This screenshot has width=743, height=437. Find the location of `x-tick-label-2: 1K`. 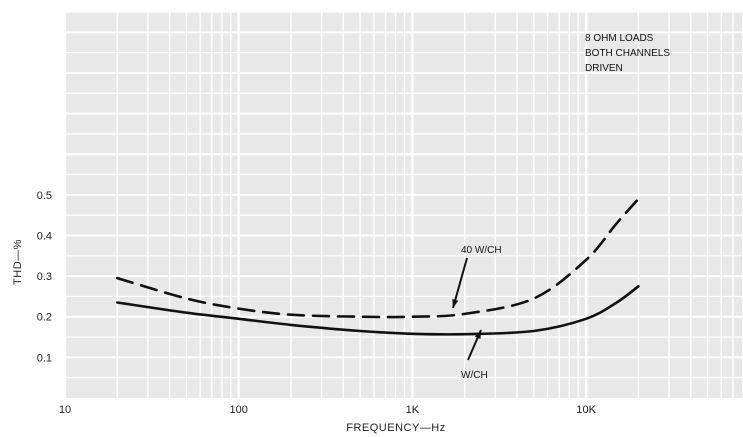

x-tick-label-2: 1K is located at coordinates (413, 410).